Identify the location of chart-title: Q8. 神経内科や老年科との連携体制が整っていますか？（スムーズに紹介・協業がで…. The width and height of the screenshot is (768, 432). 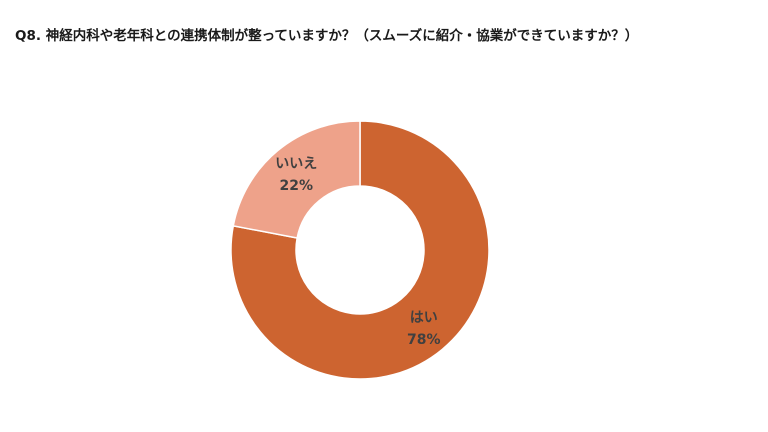
(327, 36).